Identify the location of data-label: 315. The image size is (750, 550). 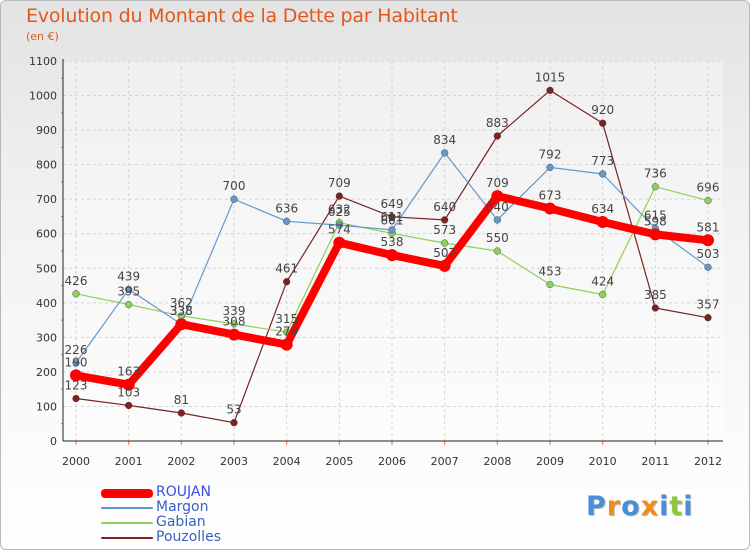
(286, 319).